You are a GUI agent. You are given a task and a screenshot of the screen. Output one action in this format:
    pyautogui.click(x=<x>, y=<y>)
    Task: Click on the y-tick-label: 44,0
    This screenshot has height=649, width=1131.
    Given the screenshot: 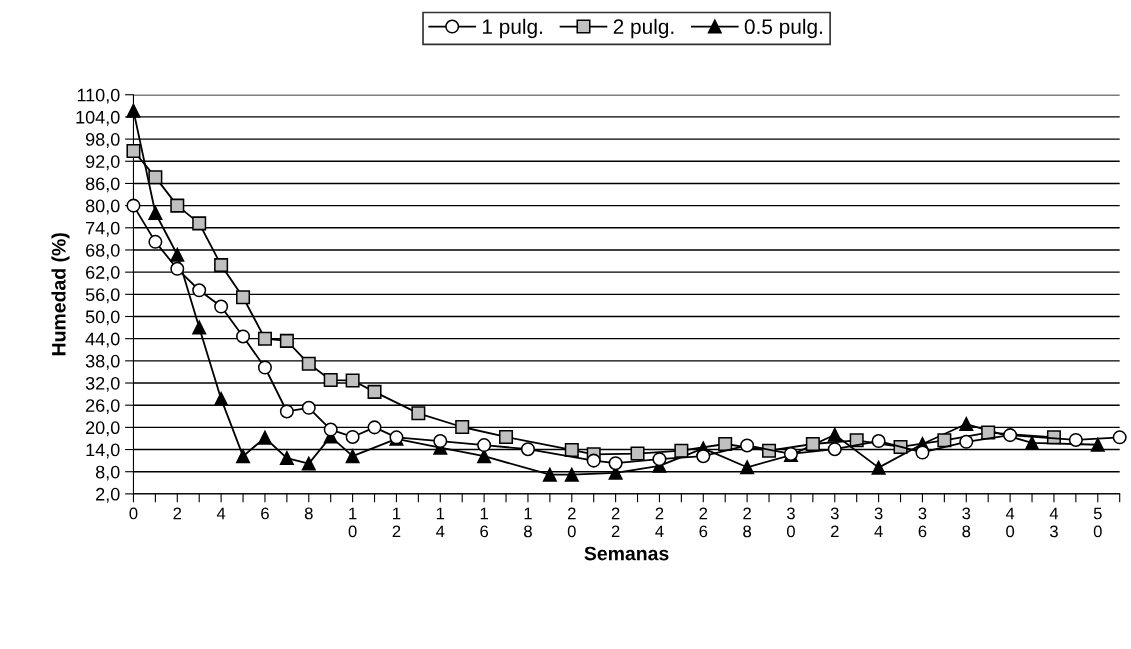 What is the action you would take?
    pyautogui.click(x=102, y=340)
    